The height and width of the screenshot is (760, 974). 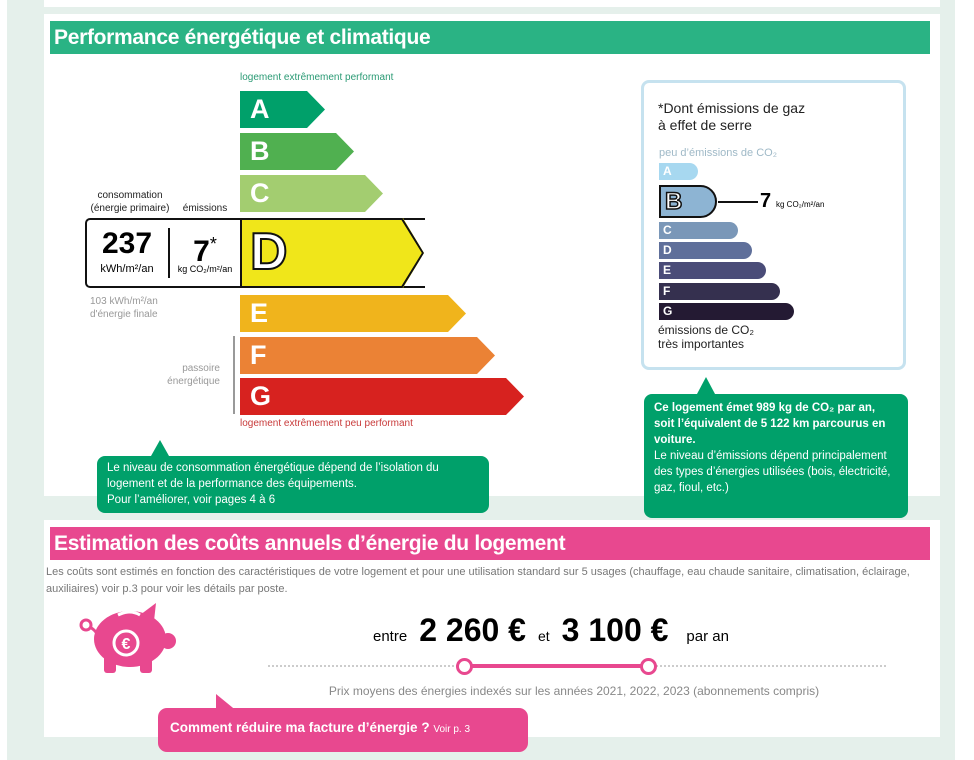 What do you see at coordinates (648, 666) in the screenshot?
I see `range-max-marker` at bounding box center [648, 666].